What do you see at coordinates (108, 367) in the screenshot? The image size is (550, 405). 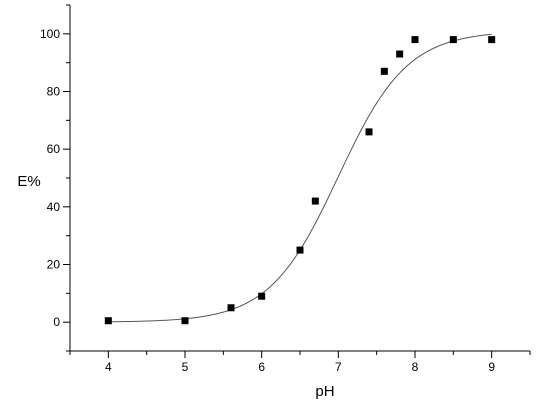 I see `x-tick-label: 4` at bounding box center [108, 367].